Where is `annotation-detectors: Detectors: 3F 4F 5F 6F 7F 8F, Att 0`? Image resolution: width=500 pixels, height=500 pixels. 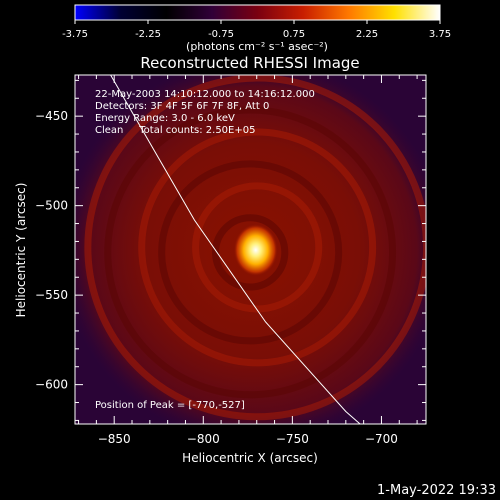 annotation-detectors: Detectors: 3F 4F 5F 6F 7F 8F, Att 0 is located at coordinates (182, 106).